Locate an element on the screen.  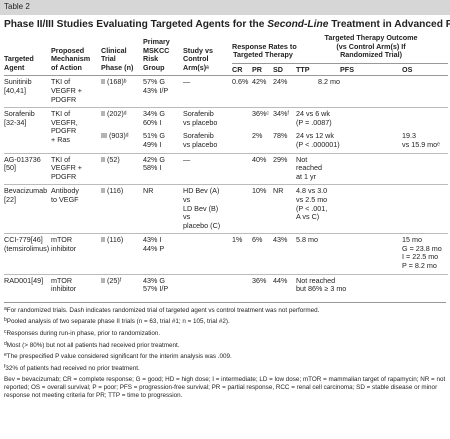
cell-line: vs placebo is located at coordinates (200, 144).